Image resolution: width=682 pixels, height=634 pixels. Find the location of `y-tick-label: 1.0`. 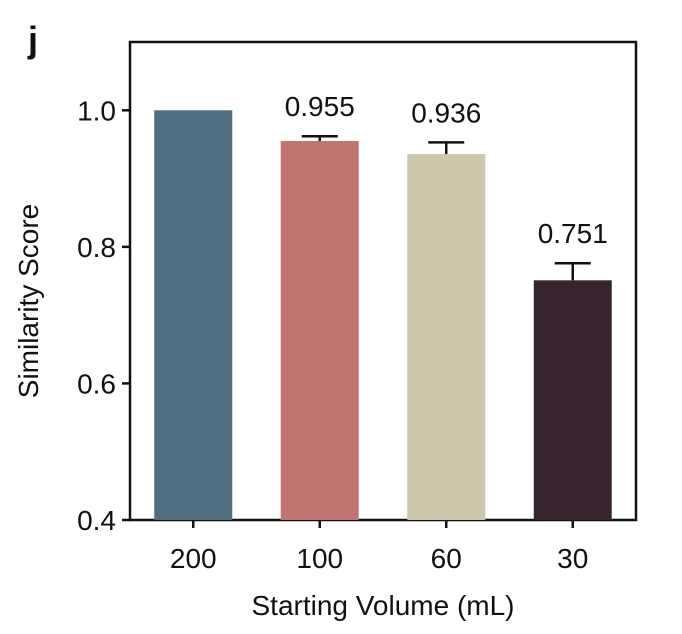

y-tick-label: 1.0 is located at coordinates (96, 110).